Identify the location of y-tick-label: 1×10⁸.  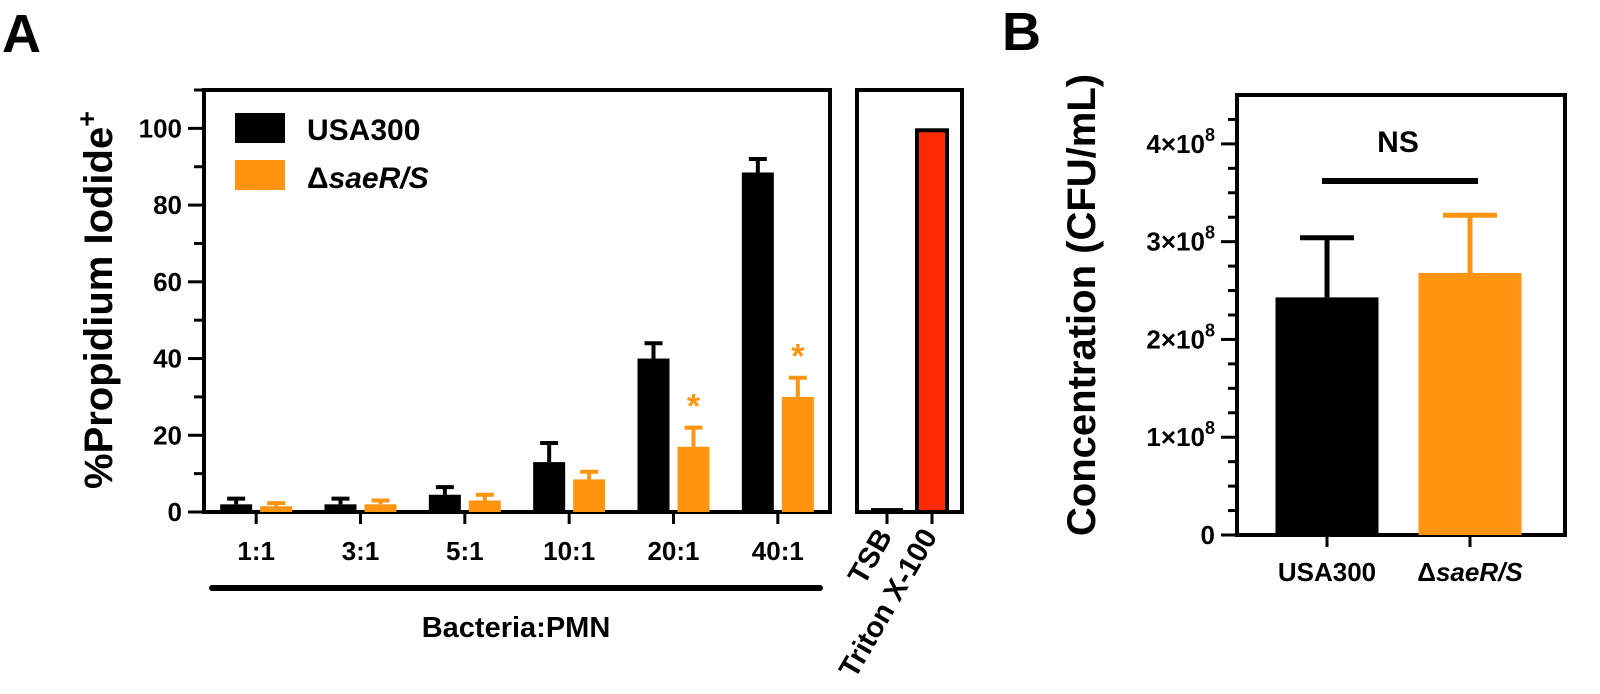
(1180, 435).